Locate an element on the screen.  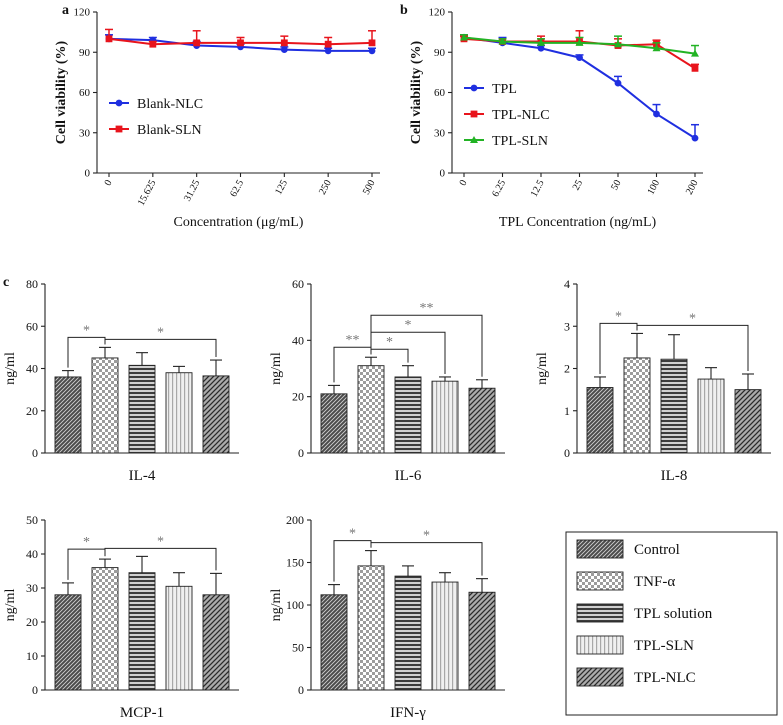
x-tick-label: 62.5 is located at coordinates (237, 188).